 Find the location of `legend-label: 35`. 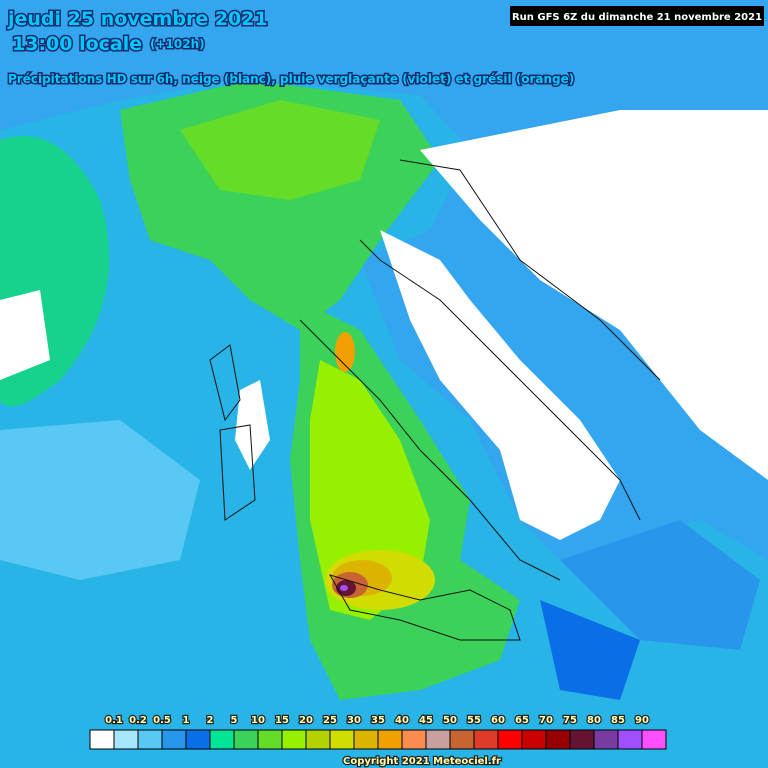

legend-label: 35 is located at coordinates (378, 720).